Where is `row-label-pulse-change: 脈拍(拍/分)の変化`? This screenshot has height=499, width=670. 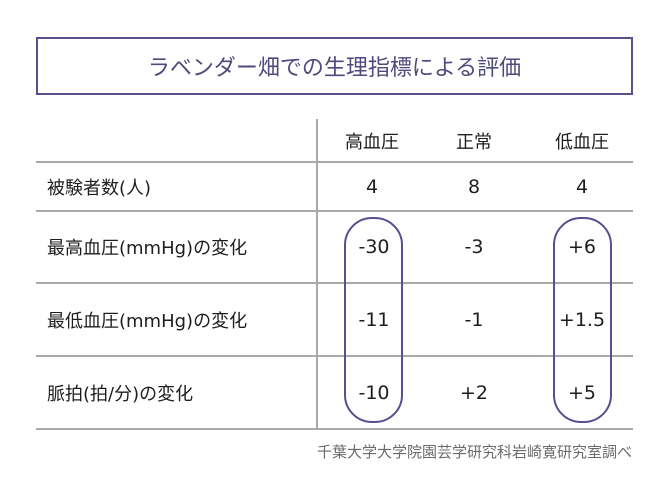
row-label-pulse-change: 脈拍(拍/分)の変化 is located at coordinates (120, 394).